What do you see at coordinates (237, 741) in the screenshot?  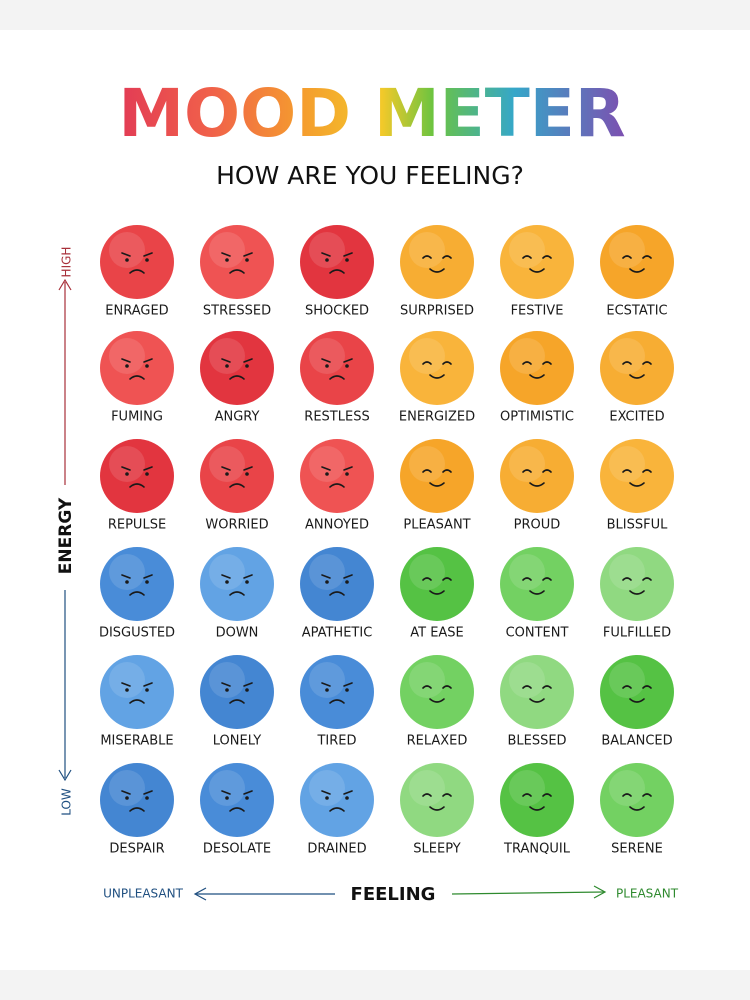 I see `emotion-label: LONELY` at bounding box center [237, 741].